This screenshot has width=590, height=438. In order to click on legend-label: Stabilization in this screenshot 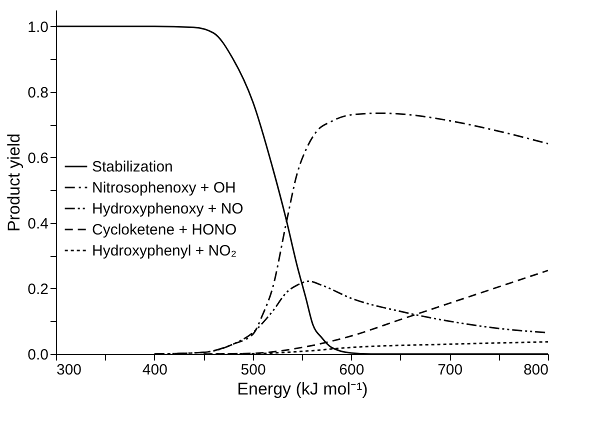, I will do `click(132, 167)`.